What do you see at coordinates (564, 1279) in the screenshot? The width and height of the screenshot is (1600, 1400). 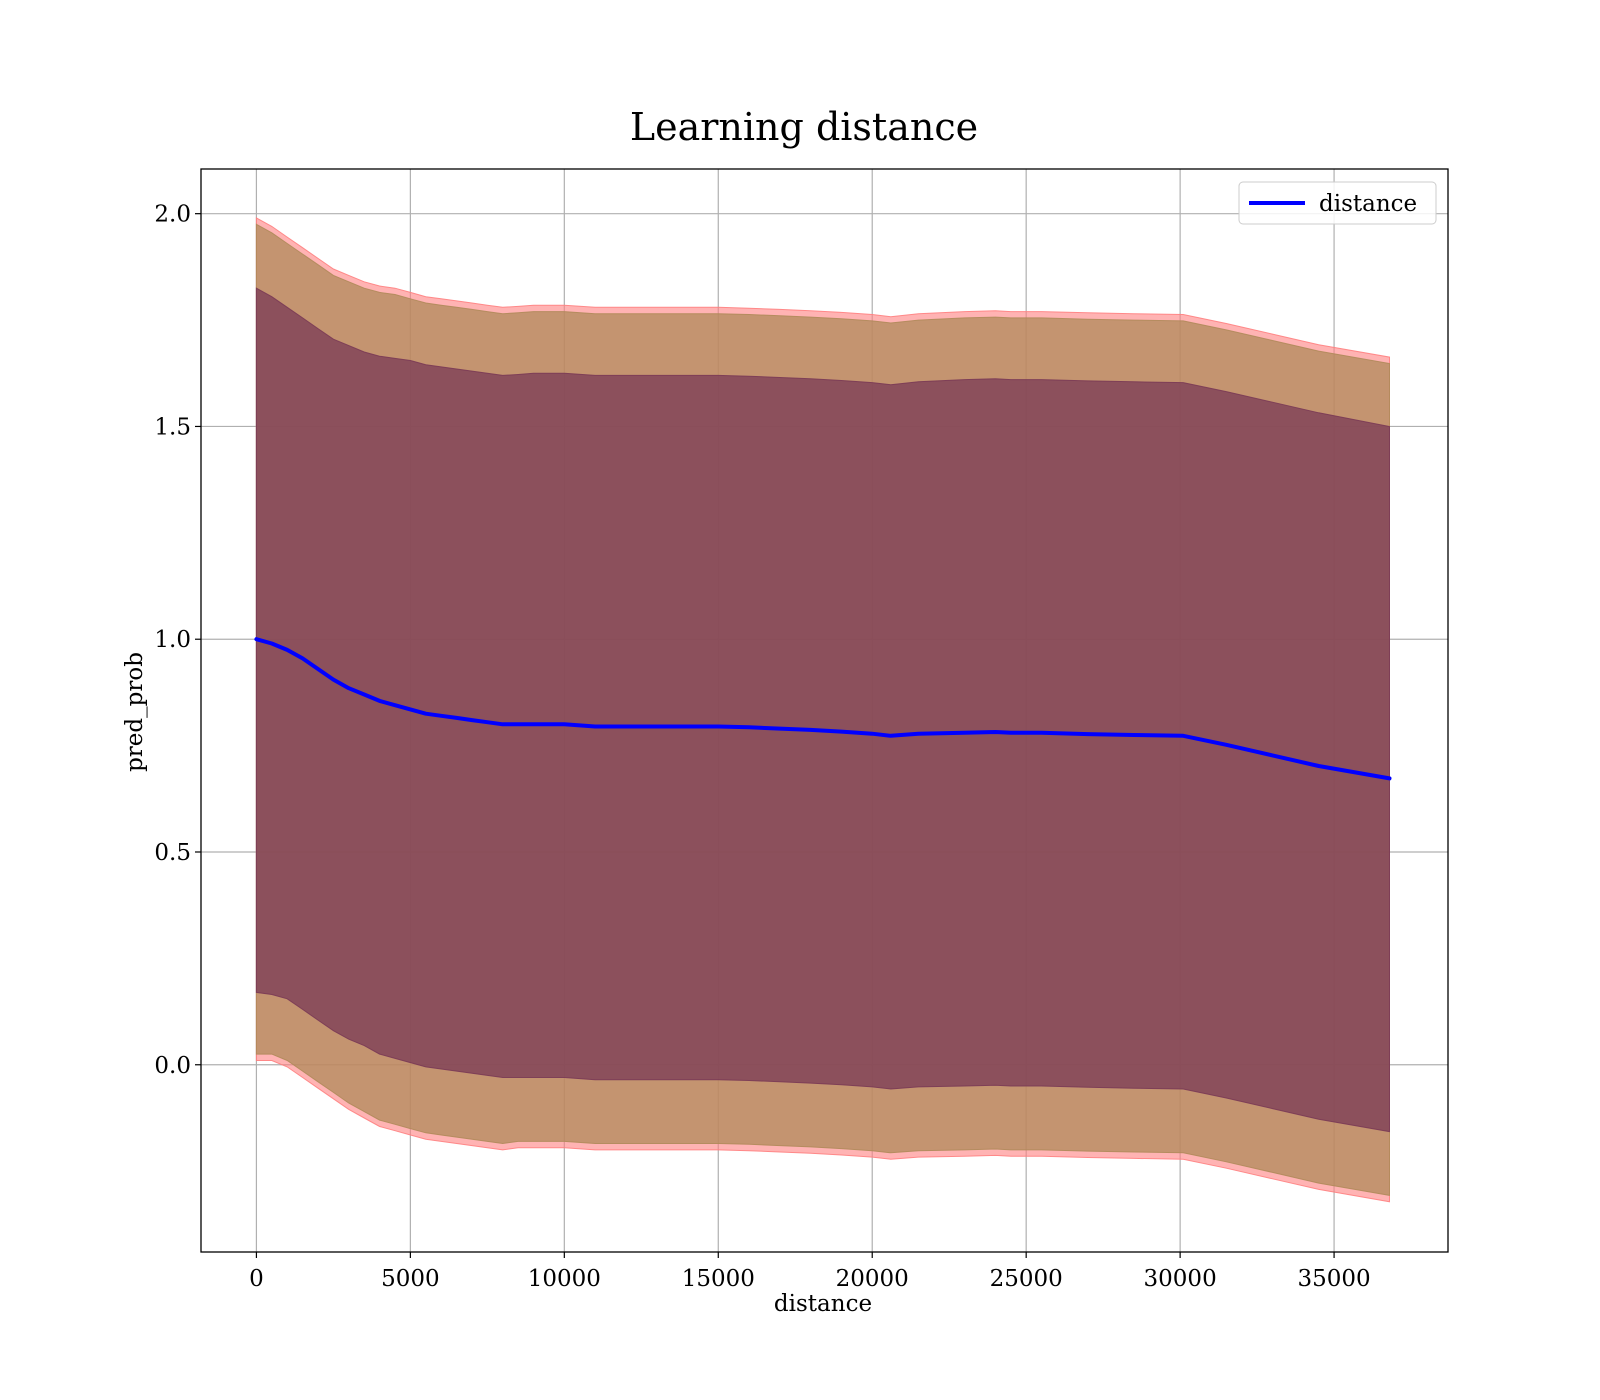 I see `x-tick-label-2: 10000` at bounding box center [564, 1279].